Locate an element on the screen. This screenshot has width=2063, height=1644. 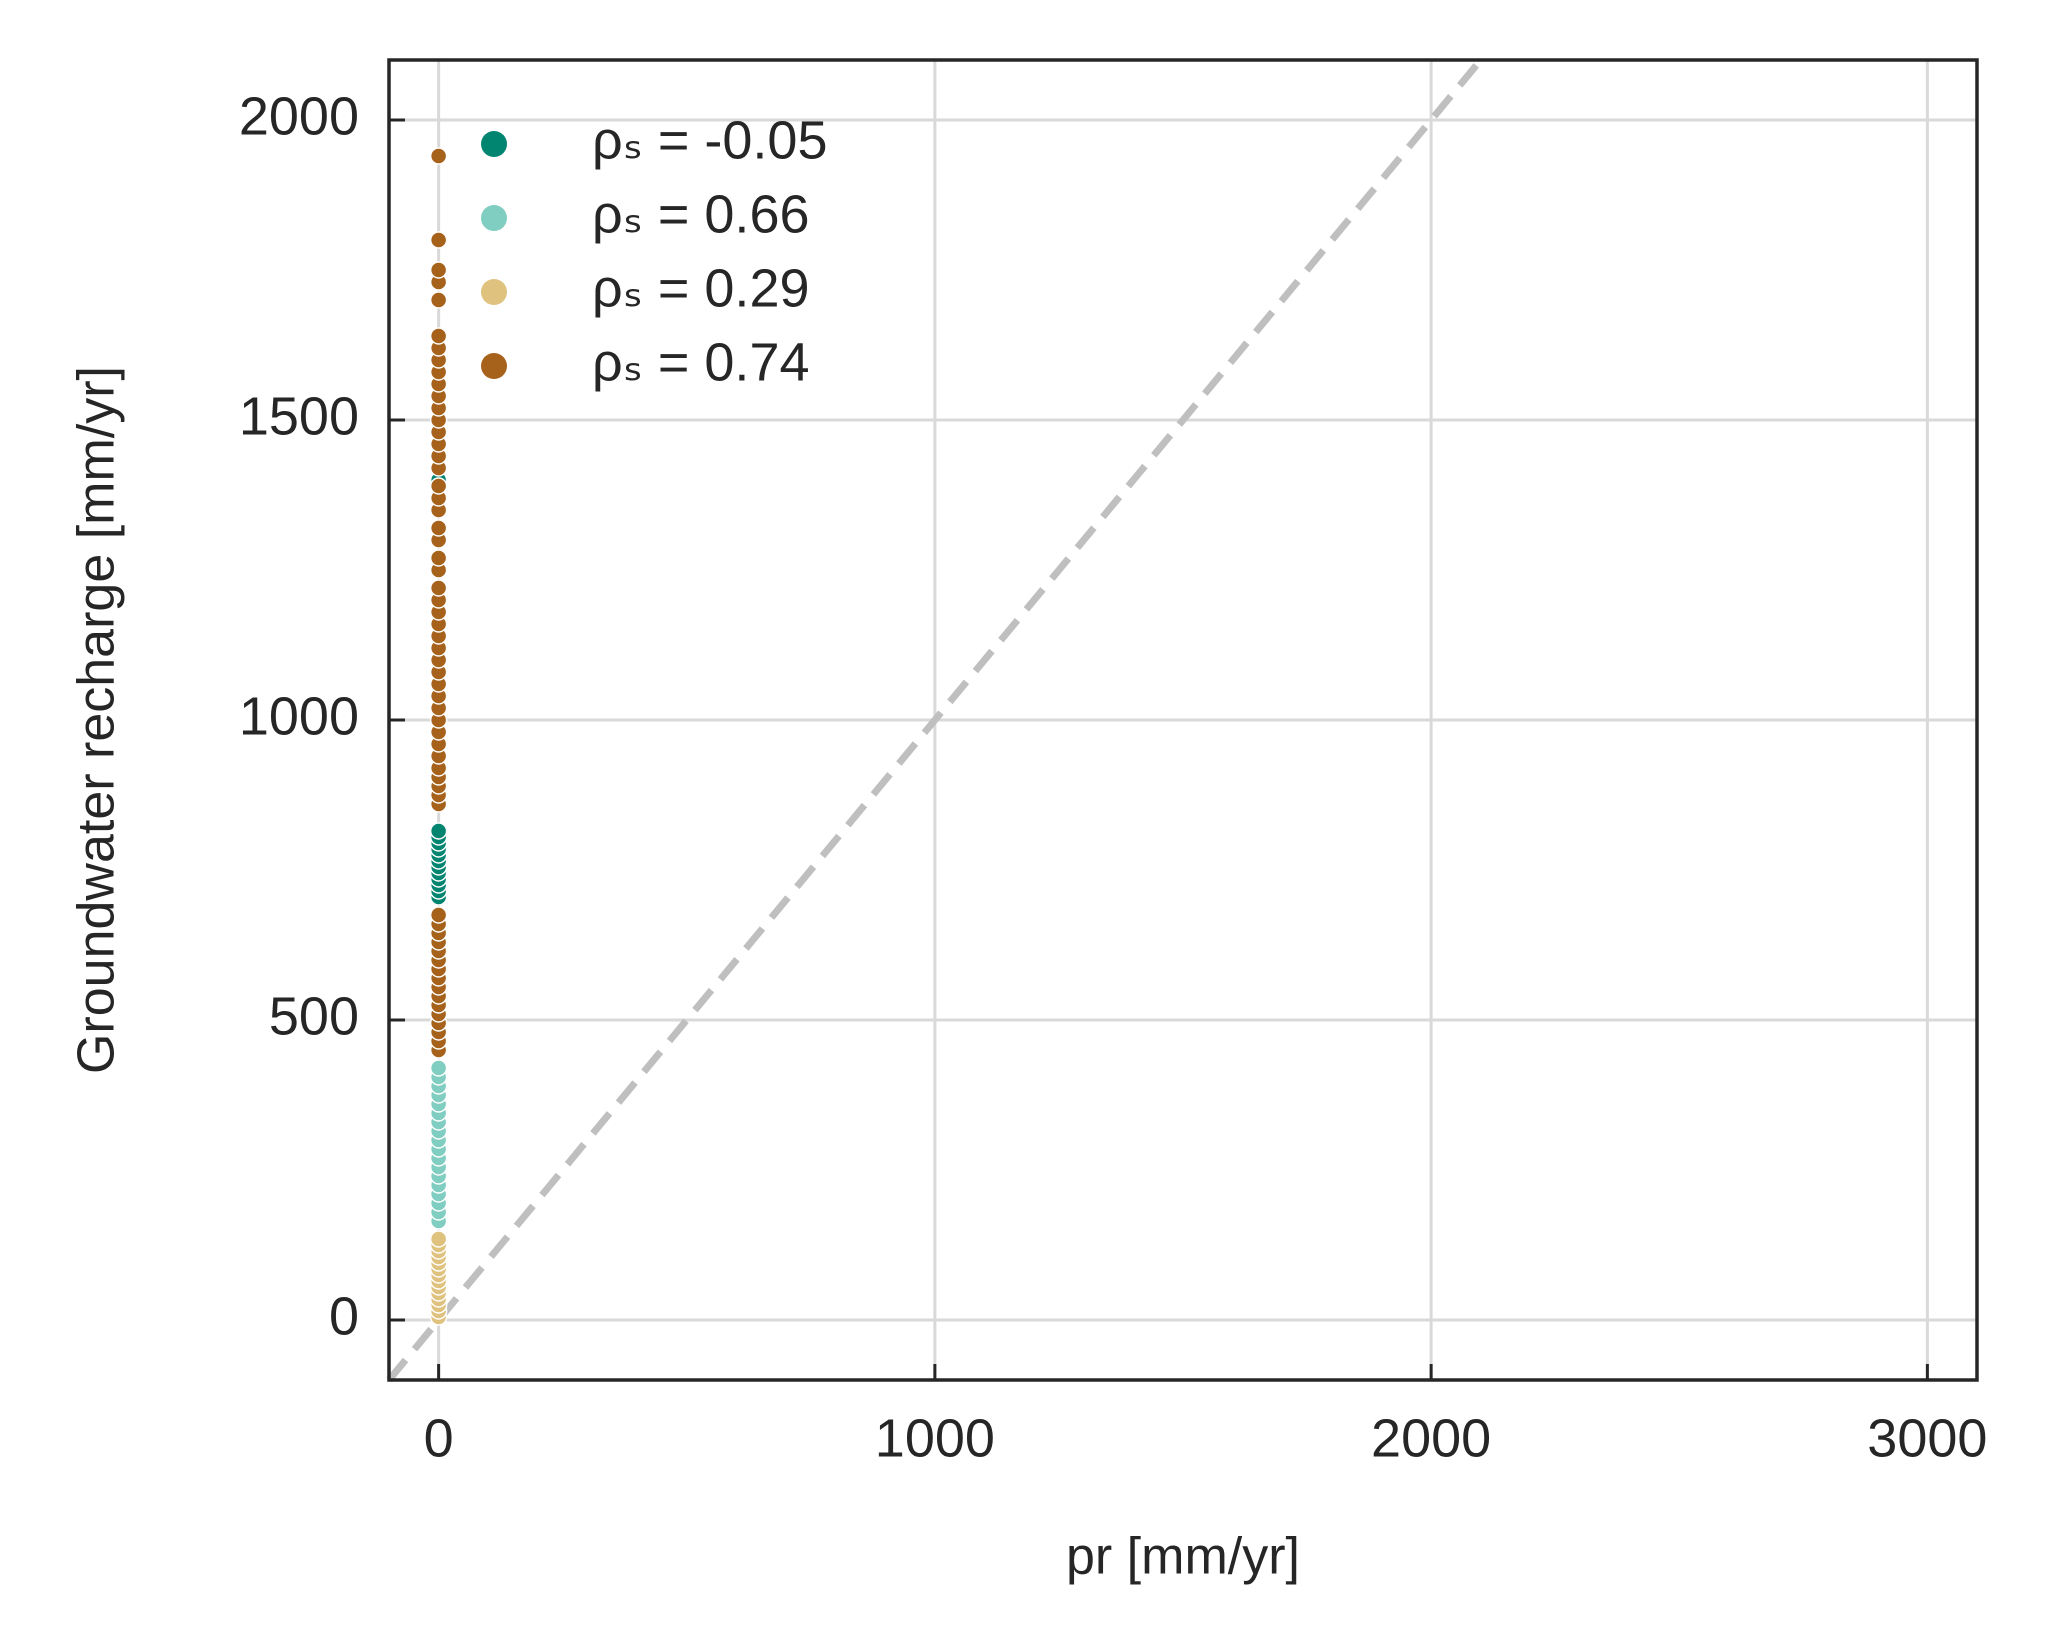
x-tick-label: 3000 is located at coordinates (1927, 1438).